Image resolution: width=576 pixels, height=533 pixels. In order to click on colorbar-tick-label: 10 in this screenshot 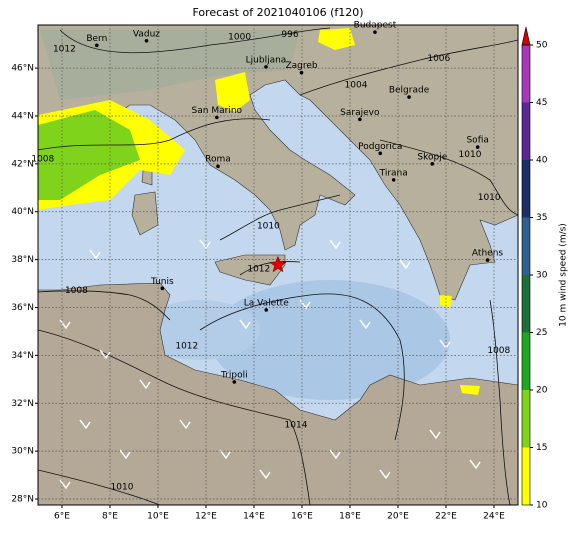, I will do `click(542, 506)`.